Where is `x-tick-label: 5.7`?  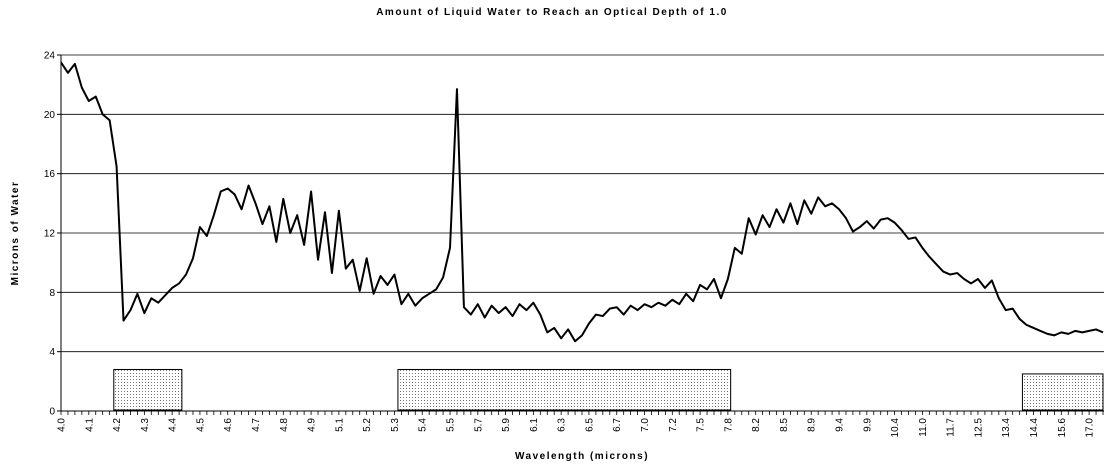
x-tick-label: 5.7 is located at coordinates (478, 425).